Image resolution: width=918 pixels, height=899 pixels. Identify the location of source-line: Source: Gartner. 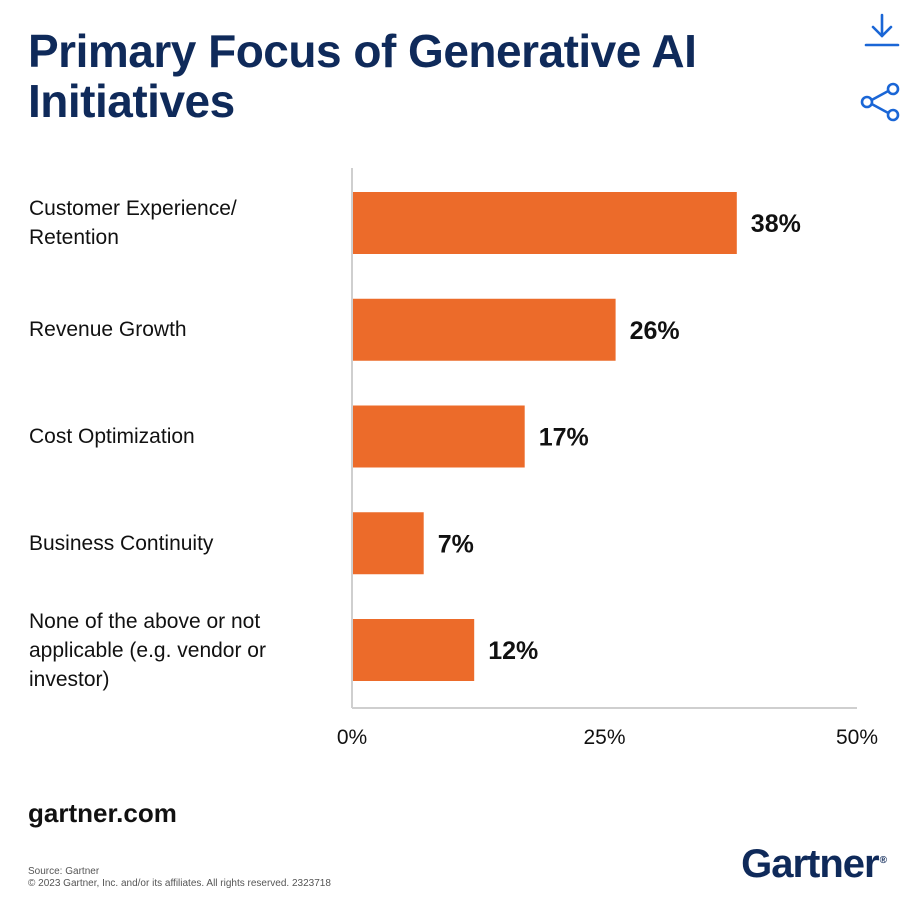
(64, 871).